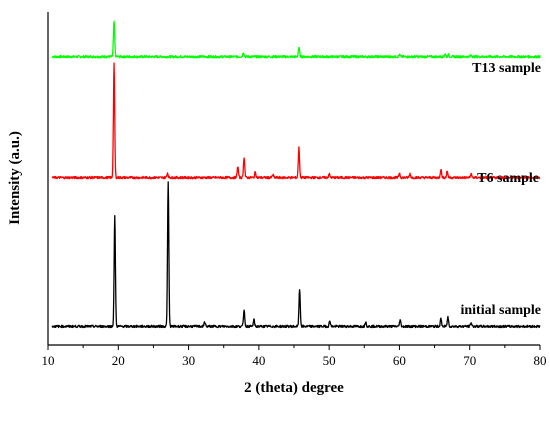 This screenshot has height=431, width=550. Describe the element at coordinates (118, 360) in the screenshot. I see `x-tick-label: 20` at that location.